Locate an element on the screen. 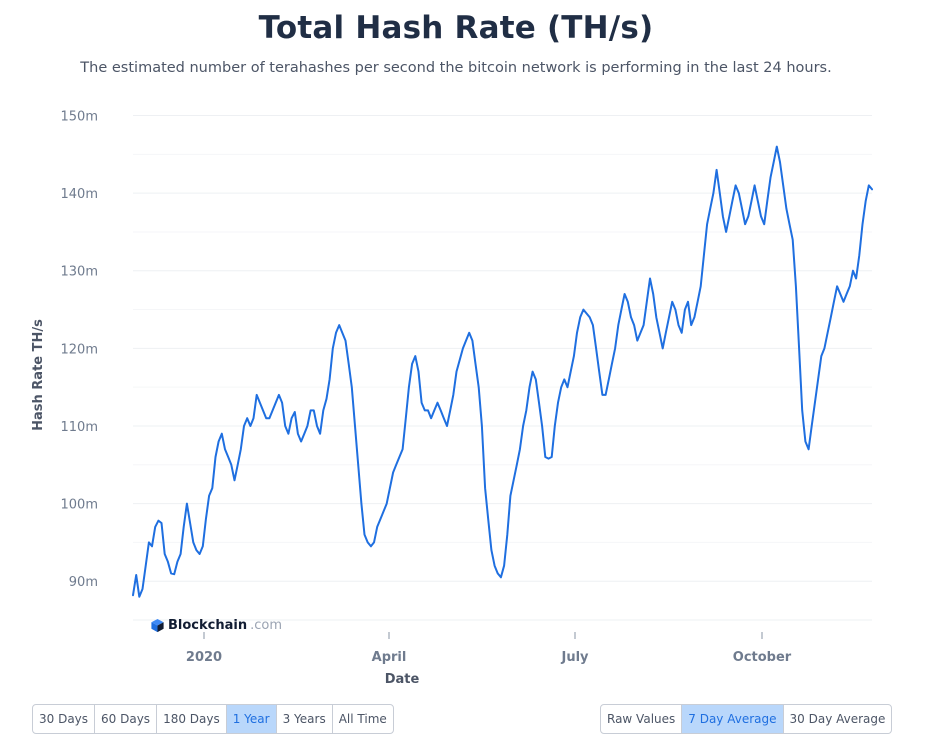  brand-suffix: .com is located at coordinates (266, 625).